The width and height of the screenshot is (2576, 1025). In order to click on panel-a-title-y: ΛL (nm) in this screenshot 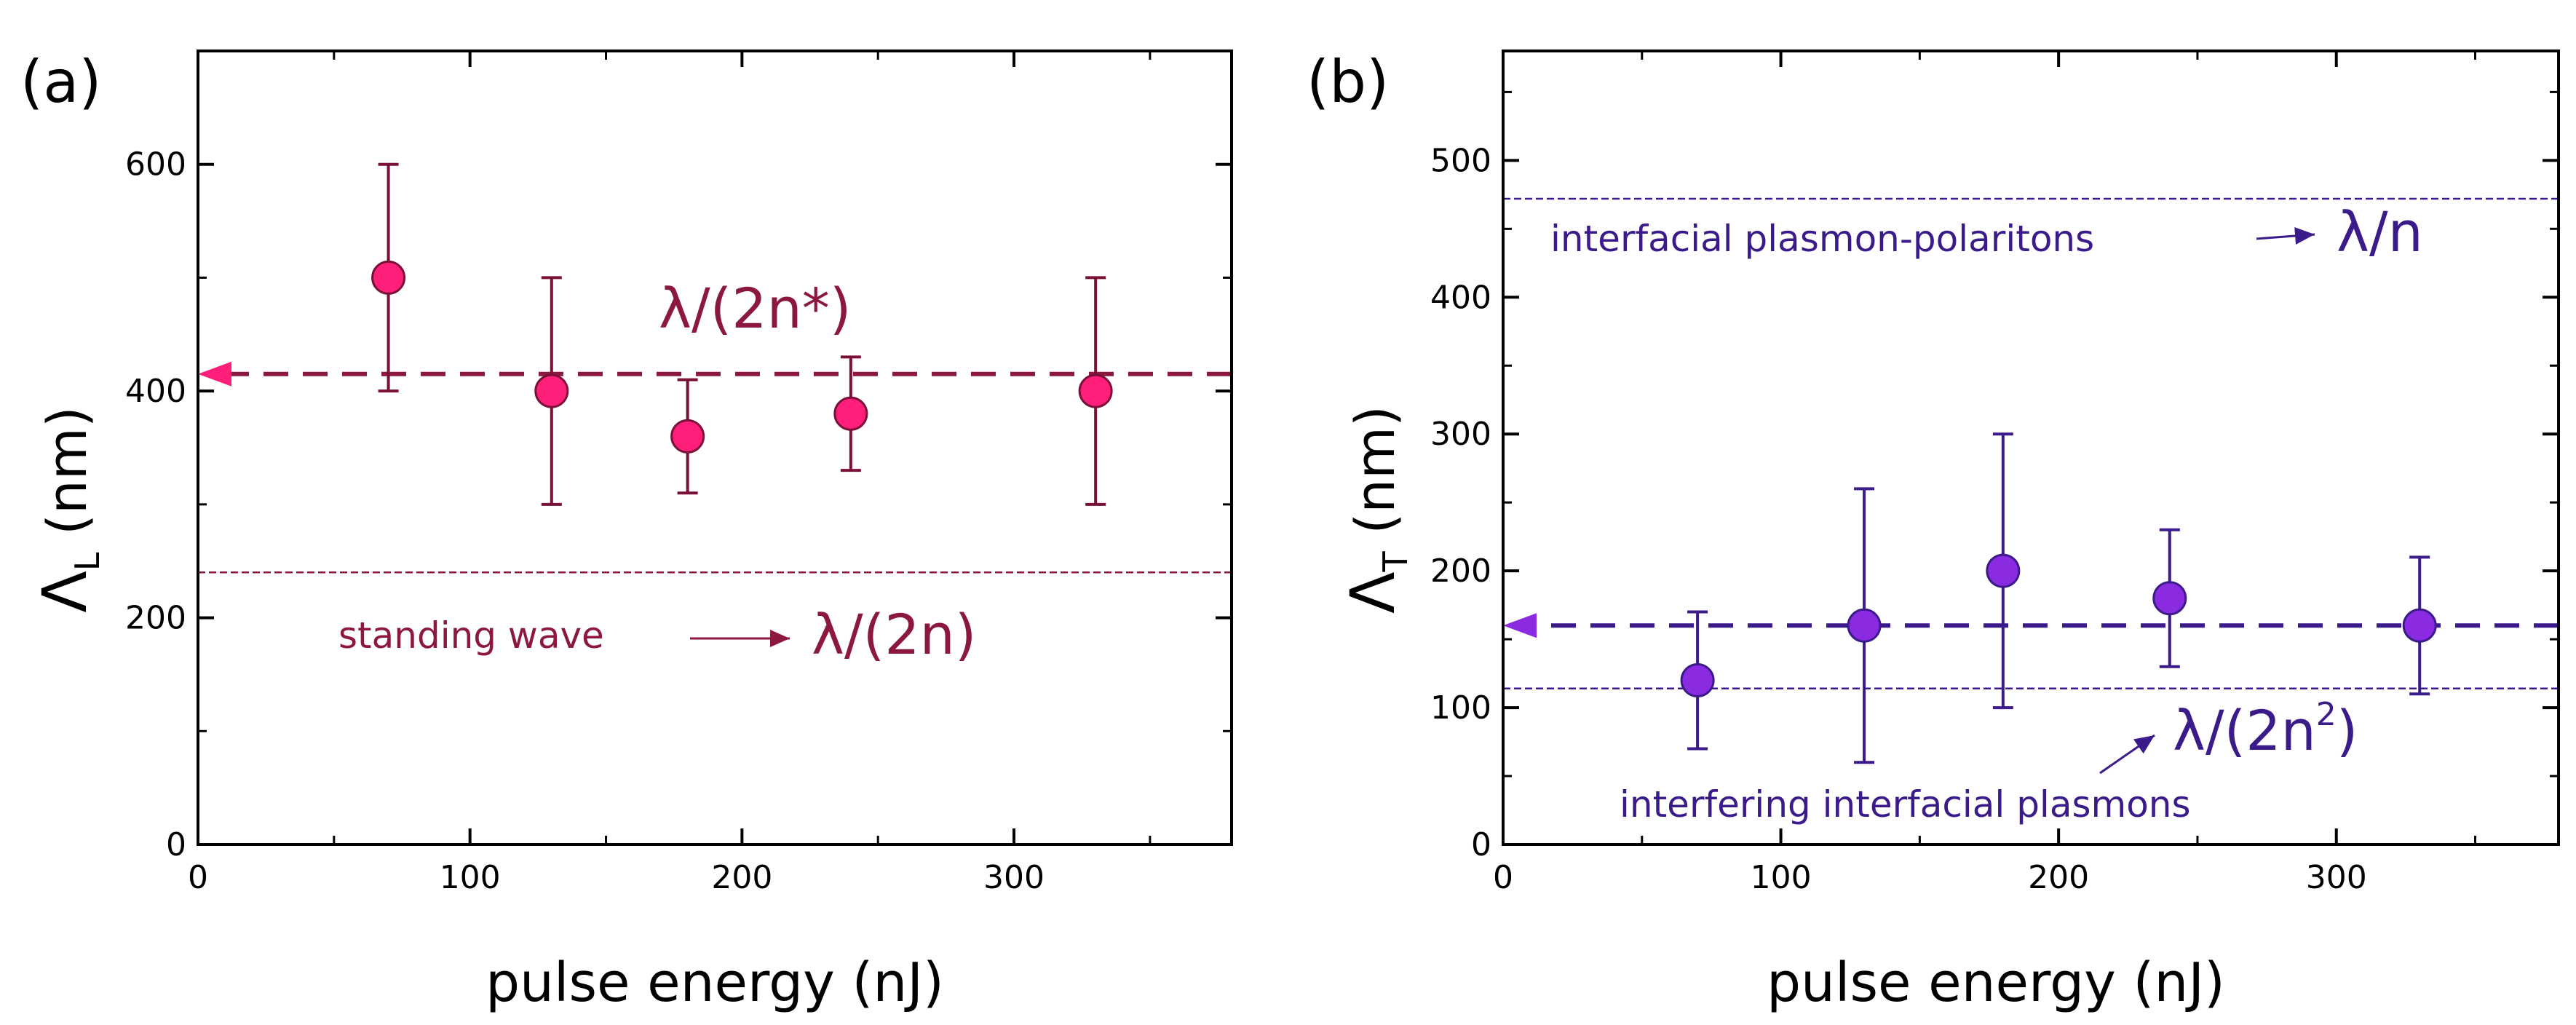, I will do `click(68, 509)`.